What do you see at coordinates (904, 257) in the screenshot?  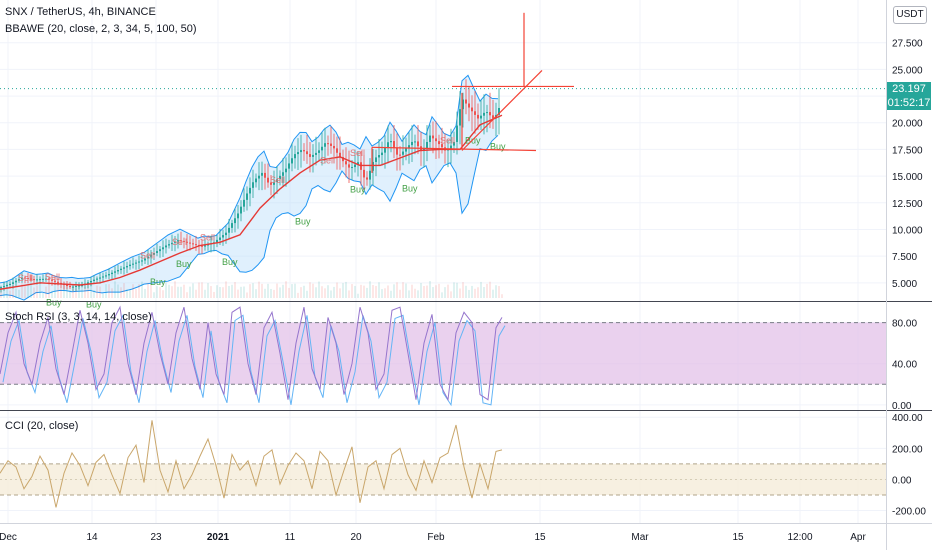 I see `y-tick-label: 7.500` at bounding box center [904, 257].